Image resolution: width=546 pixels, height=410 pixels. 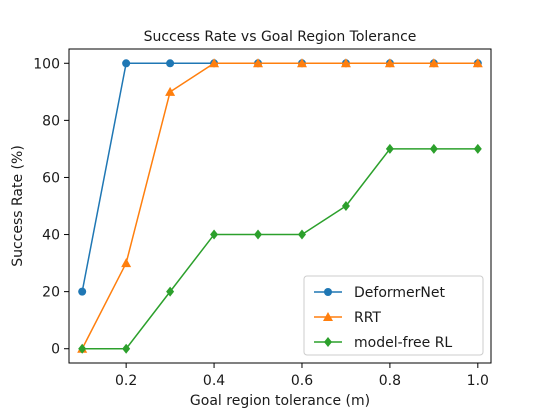 What do you see at coordinates (55, 350) in the screenshot?
I see `y-tick-label: 0` at bounding box center [55, 350].